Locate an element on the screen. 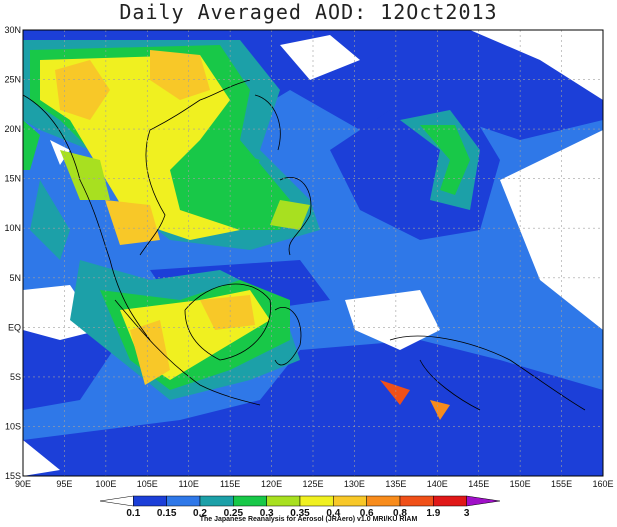 Image resolution: width=617 pixels, height=527 pixels. lon-tick-label: 95E is located at coordinates (64, 484).